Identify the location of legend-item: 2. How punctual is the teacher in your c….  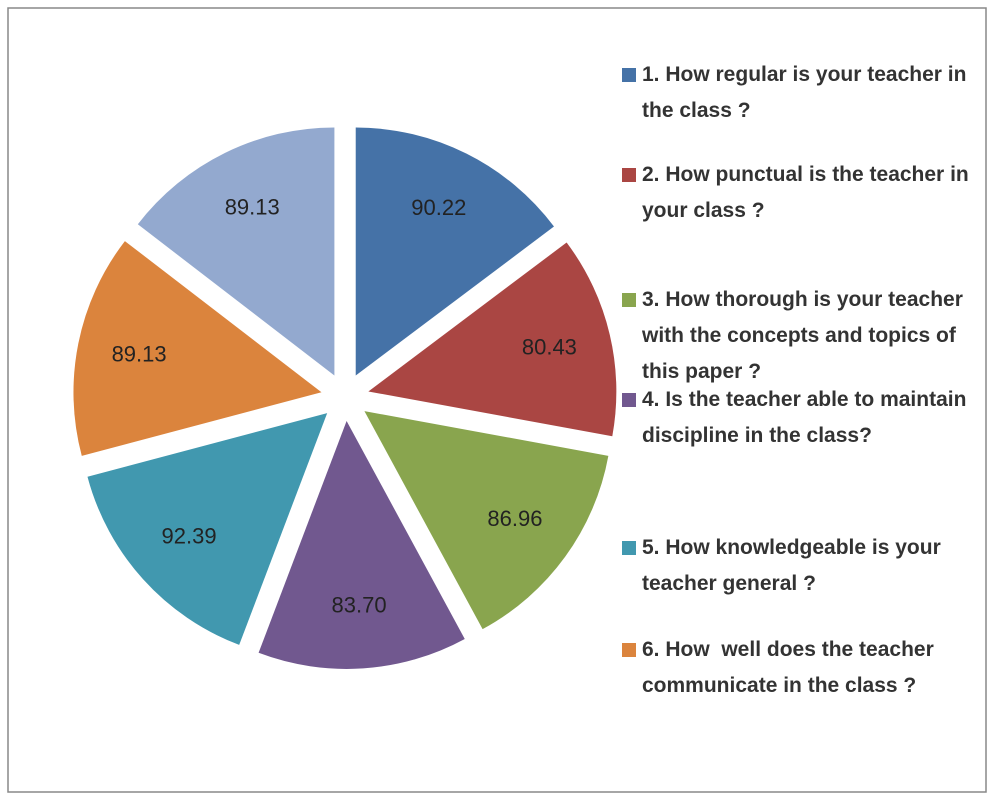
(797, 193).